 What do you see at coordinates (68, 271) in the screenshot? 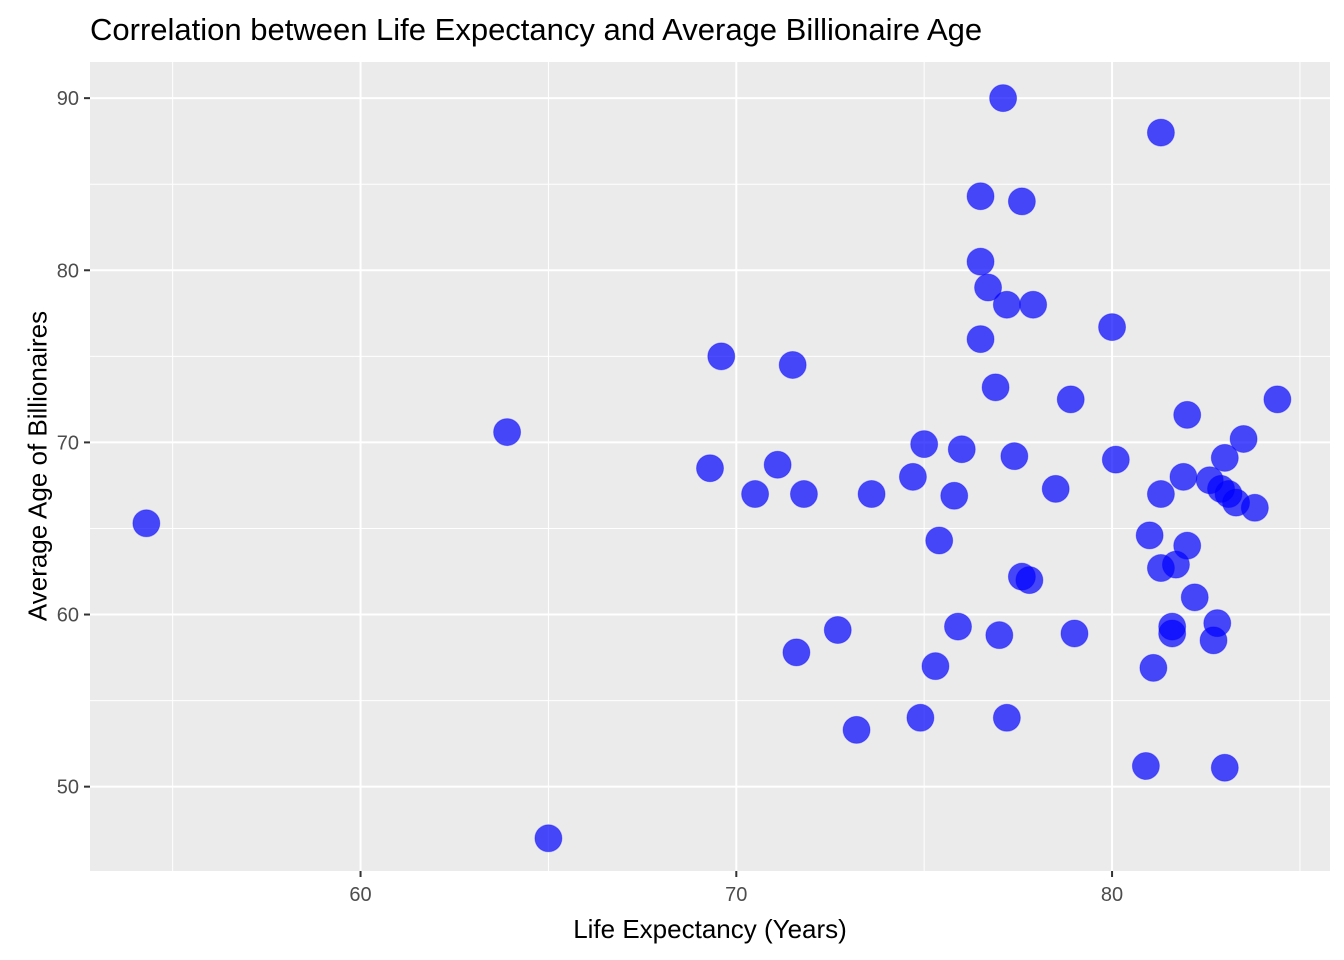
I see `y-tick-label: 80` at bounding box center [68, 271].